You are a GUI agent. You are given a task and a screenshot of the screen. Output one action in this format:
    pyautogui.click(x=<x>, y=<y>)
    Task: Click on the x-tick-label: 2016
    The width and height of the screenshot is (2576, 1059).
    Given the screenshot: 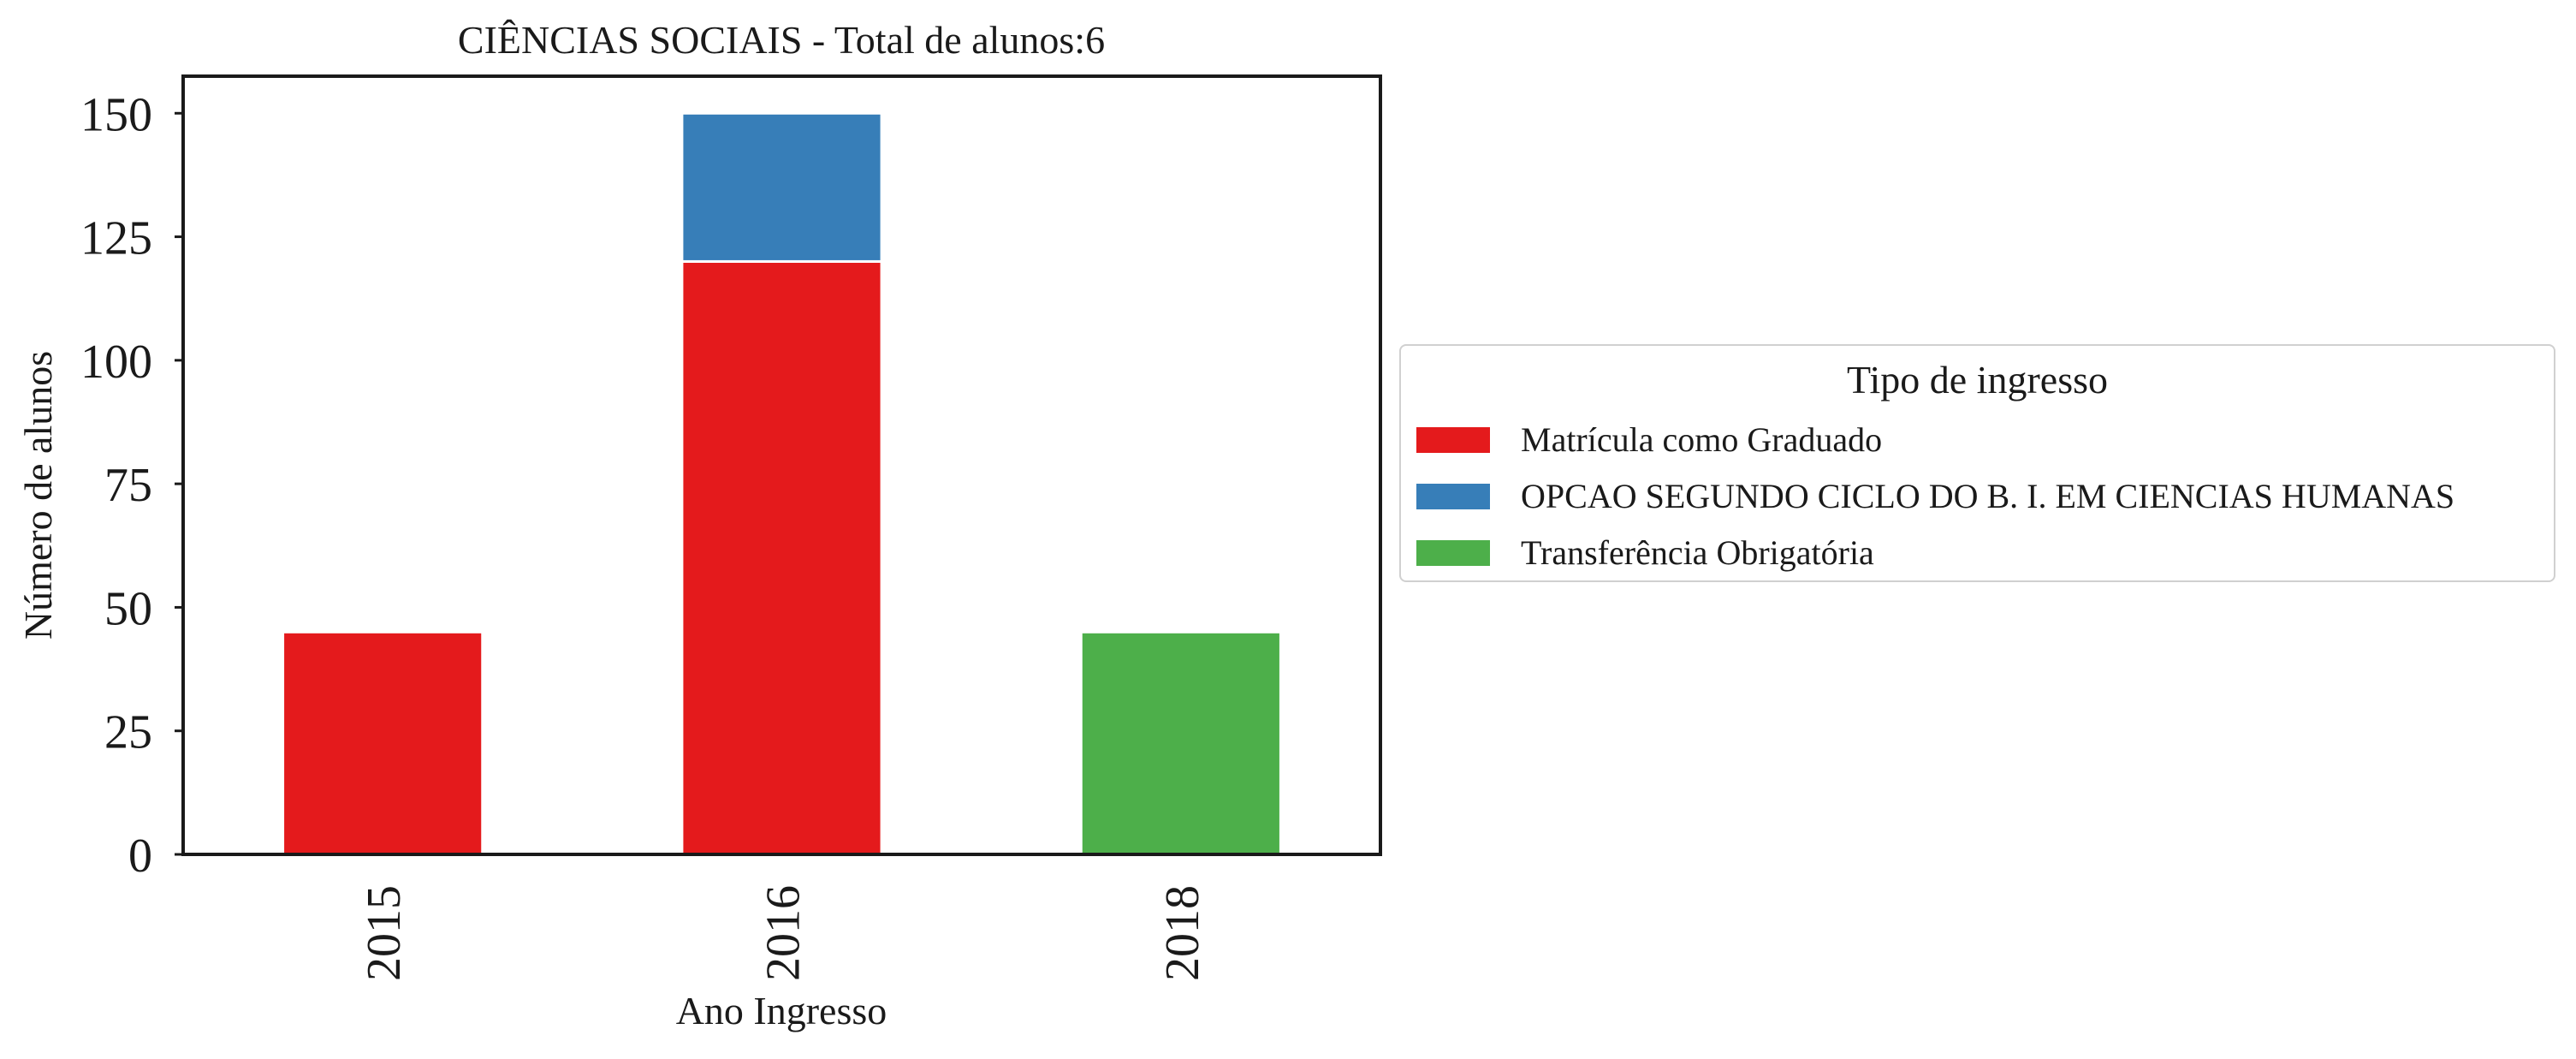 What is the action you would take?
    pyautogui.click(x=783, y=933)
    